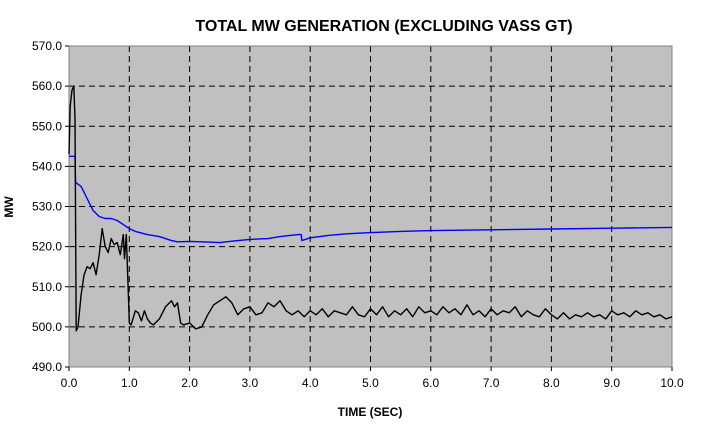 This screenshot has width=727, height=443. What do you see at coordinates (47, 207) in the screenshot?
I see `y-tick-label: 530.0` at bounding box center [47, 207].